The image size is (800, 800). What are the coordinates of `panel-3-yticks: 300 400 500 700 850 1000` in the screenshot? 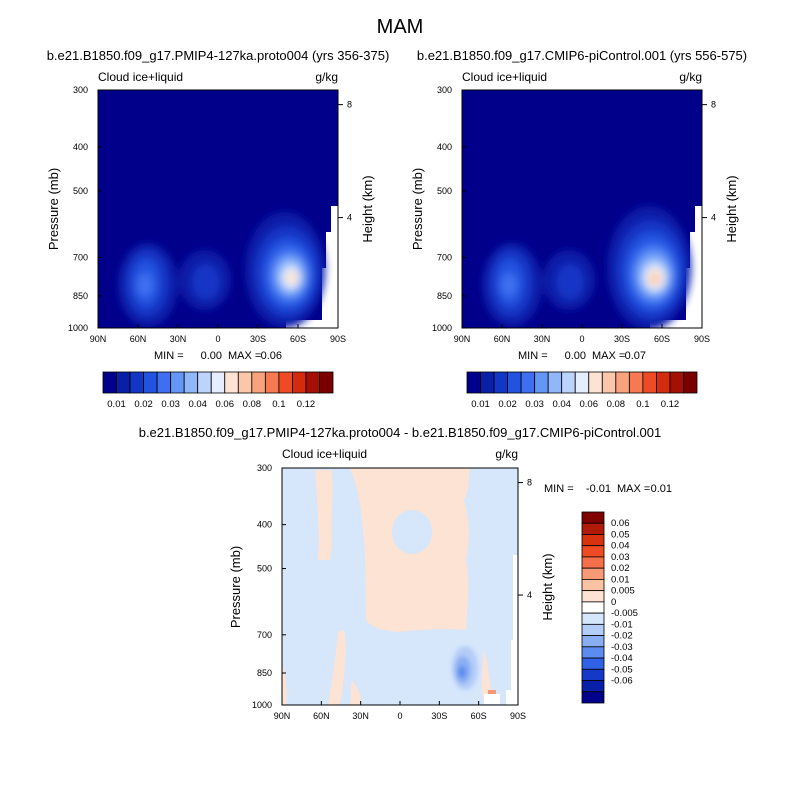 It's located at (269, 586).